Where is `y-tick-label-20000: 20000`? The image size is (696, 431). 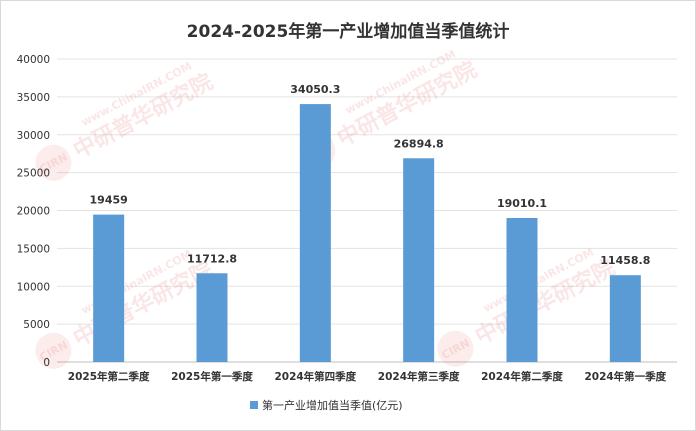
y-tick-label-20000: 20000 is located at coordinates (33, 212).